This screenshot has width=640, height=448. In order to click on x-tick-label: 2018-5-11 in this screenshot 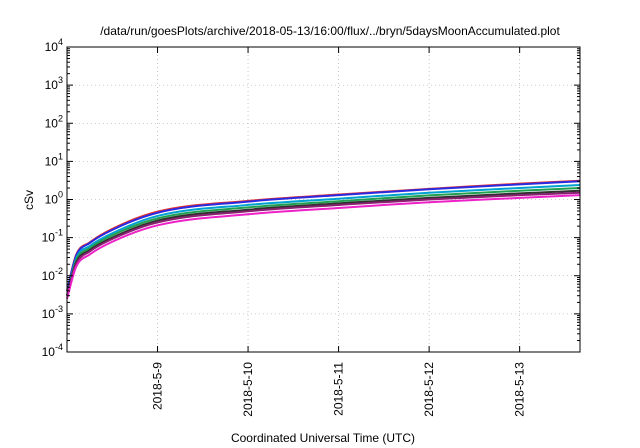, I will do `click(339, 389)`.